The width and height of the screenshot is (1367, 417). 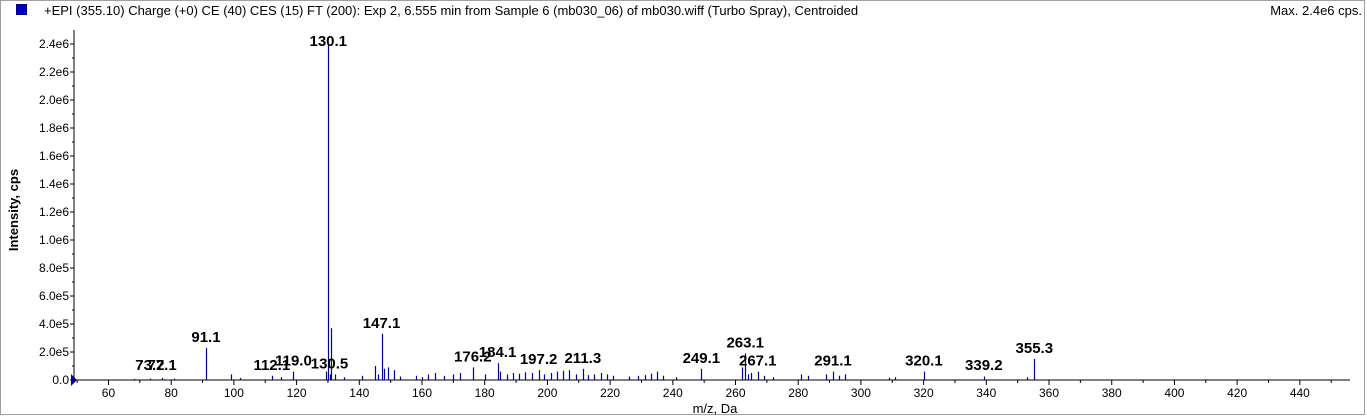 What do you see at coordinates (547, 393) in the screenshot?
I see `x-tick-label: 200` at bounding box center [547, 393].